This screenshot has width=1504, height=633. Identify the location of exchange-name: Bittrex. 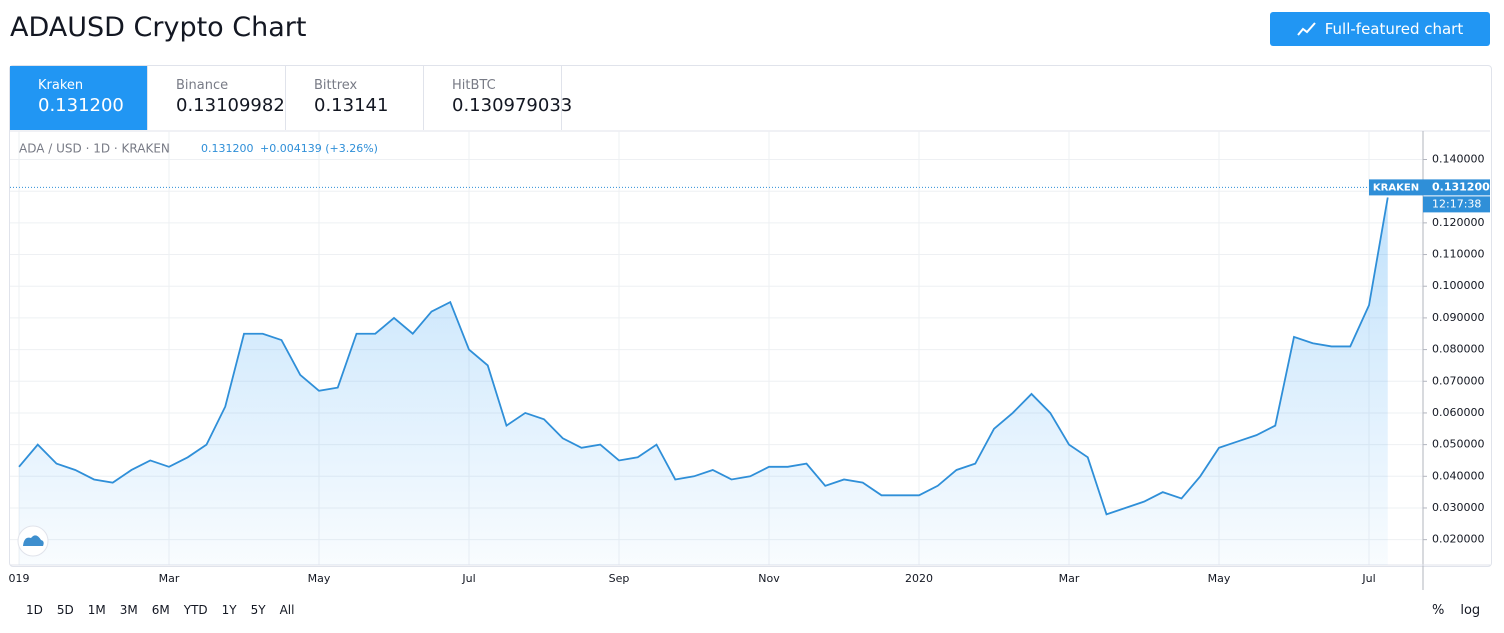
(336, 85).